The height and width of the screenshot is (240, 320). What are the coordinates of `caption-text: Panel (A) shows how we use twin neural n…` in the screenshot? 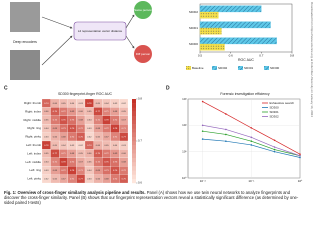 It's located at (151, 198).